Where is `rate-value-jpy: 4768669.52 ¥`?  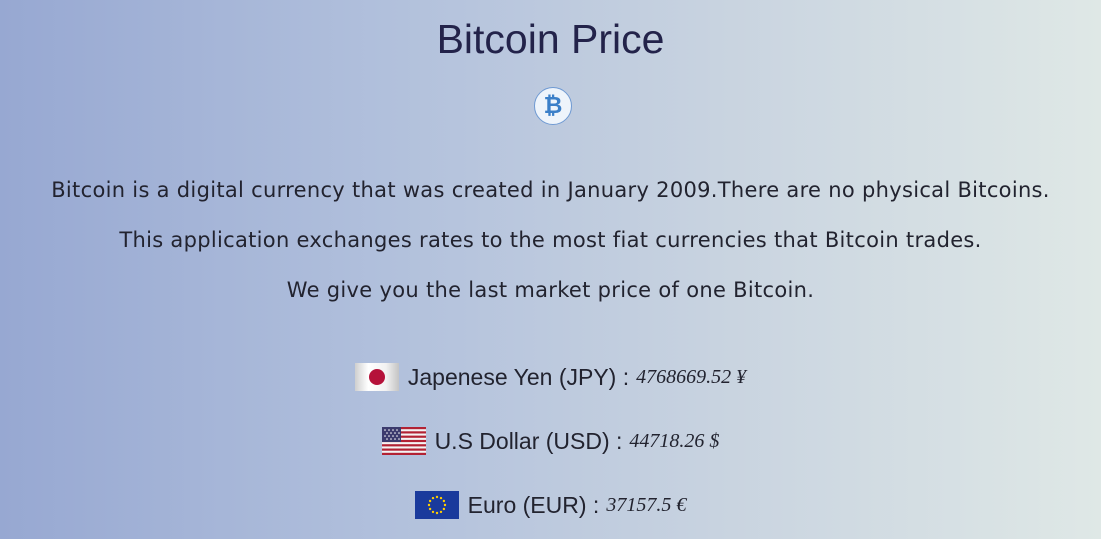 rate-value-jpy: 4768669.52 ¥ is located at coordinates (691, 376).